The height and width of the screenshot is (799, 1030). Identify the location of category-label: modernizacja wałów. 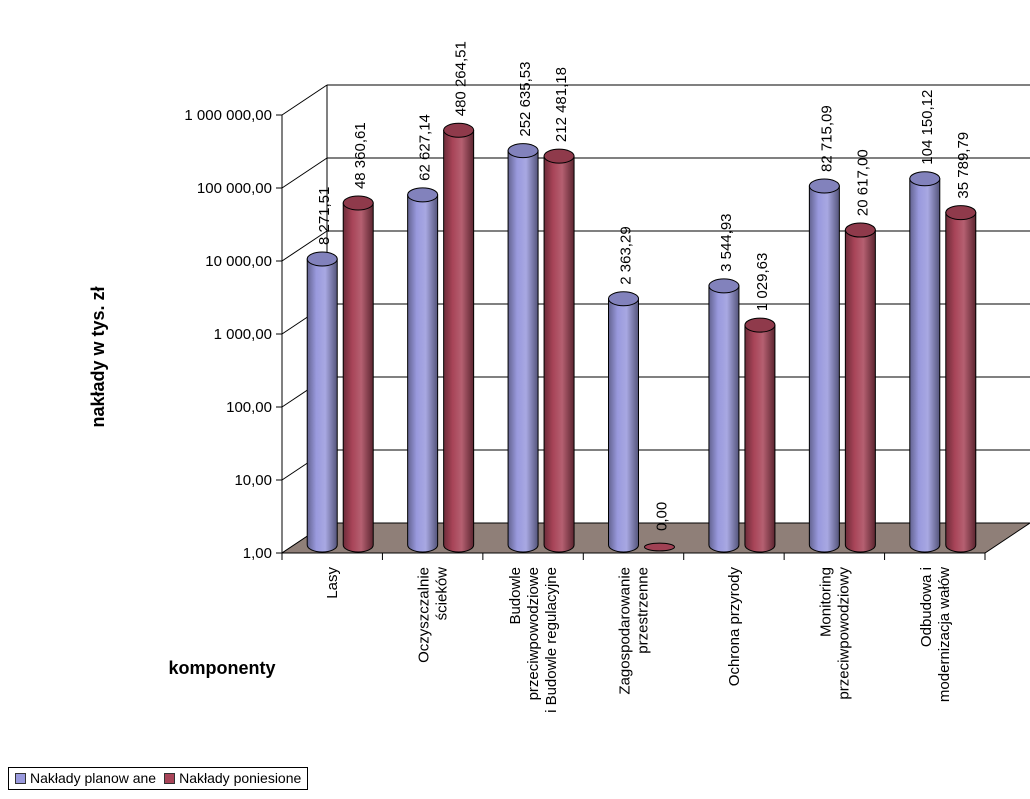
(944, 634).